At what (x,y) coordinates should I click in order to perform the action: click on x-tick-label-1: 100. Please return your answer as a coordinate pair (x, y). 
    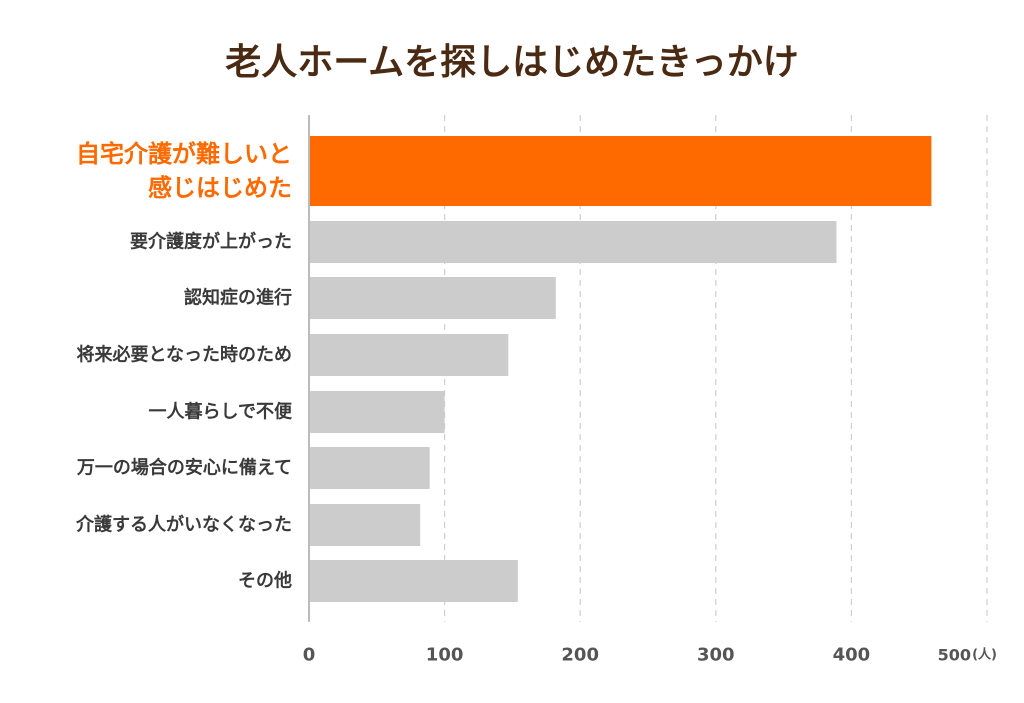
    Looking at the image, I should click on (445, 655).